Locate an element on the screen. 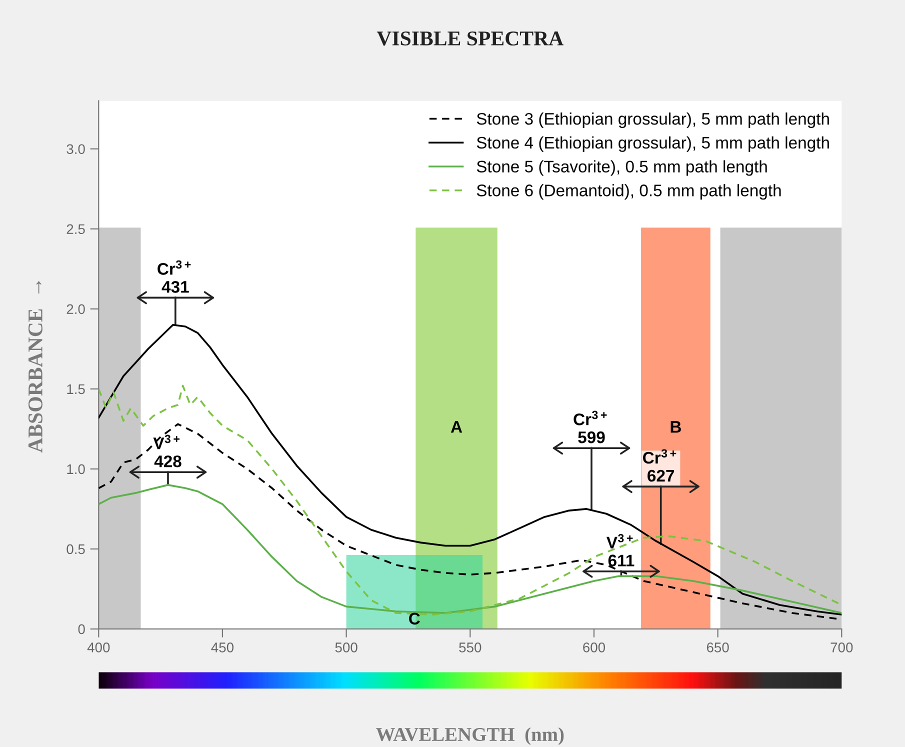  annotation: Cr$^{3+}$ 431 is located at coordinates (174, 276).